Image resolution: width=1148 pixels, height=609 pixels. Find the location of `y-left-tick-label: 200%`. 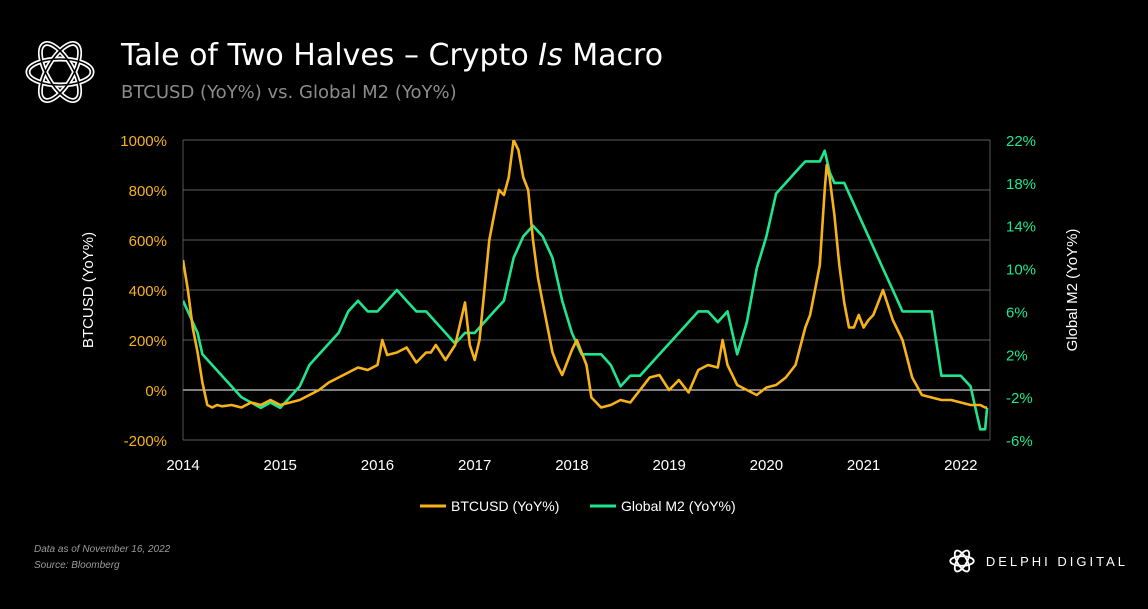

y-left-tick-label: 200% is located at coordinates (148, 341).